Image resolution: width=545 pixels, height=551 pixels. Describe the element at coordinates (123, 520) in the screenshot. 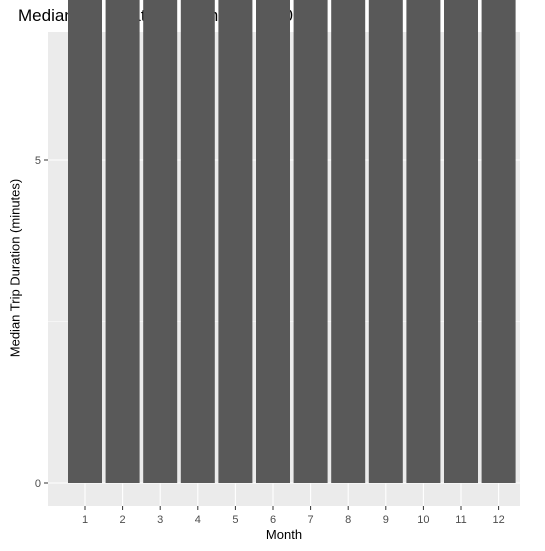

I see `x-tick-label: 2` at that location.